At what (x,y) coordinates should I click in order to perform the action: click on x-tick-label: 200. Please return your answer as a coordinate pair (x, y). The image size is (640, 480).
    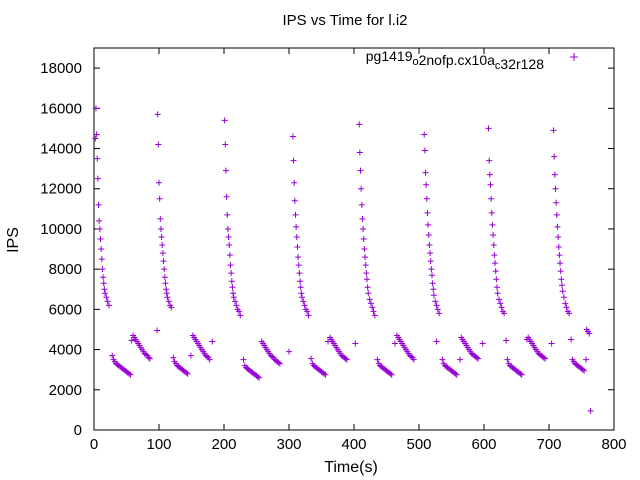
    Looking at the image, I should click on (223, 444).